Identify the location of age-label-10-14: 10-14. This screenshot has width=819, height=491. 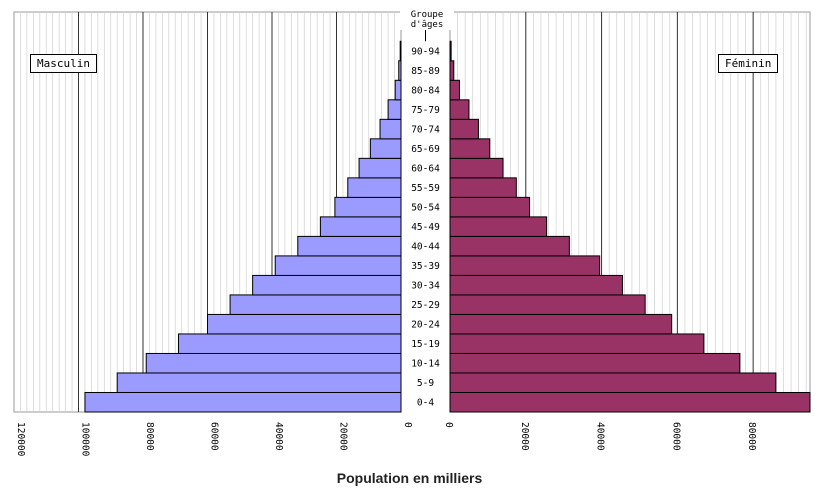
(425, 364).